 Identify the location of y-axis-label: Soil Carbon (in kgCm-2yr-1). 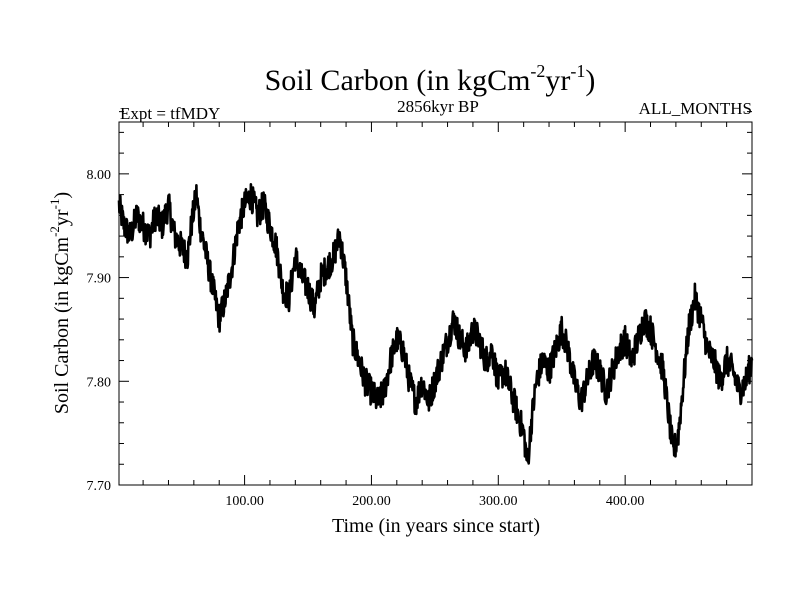
(60, 303).